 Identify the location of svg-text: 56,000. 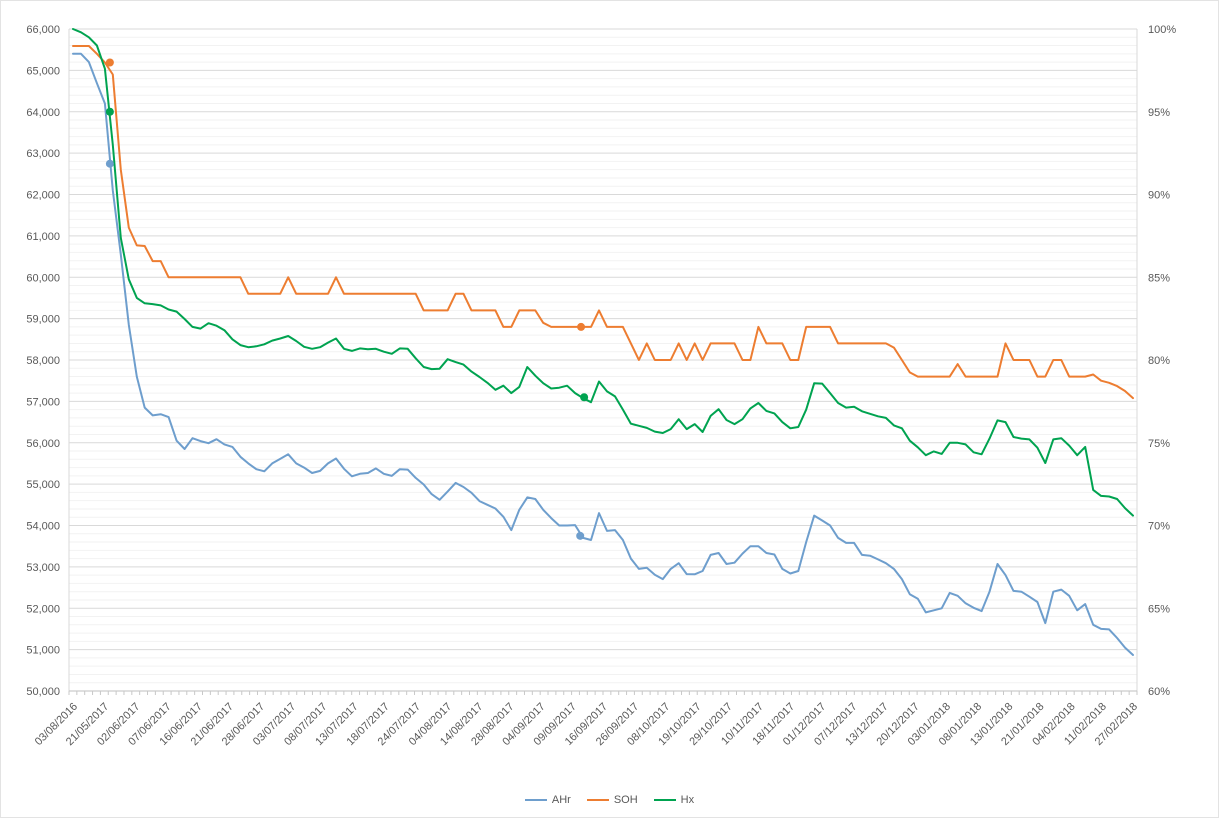
(43, 444).